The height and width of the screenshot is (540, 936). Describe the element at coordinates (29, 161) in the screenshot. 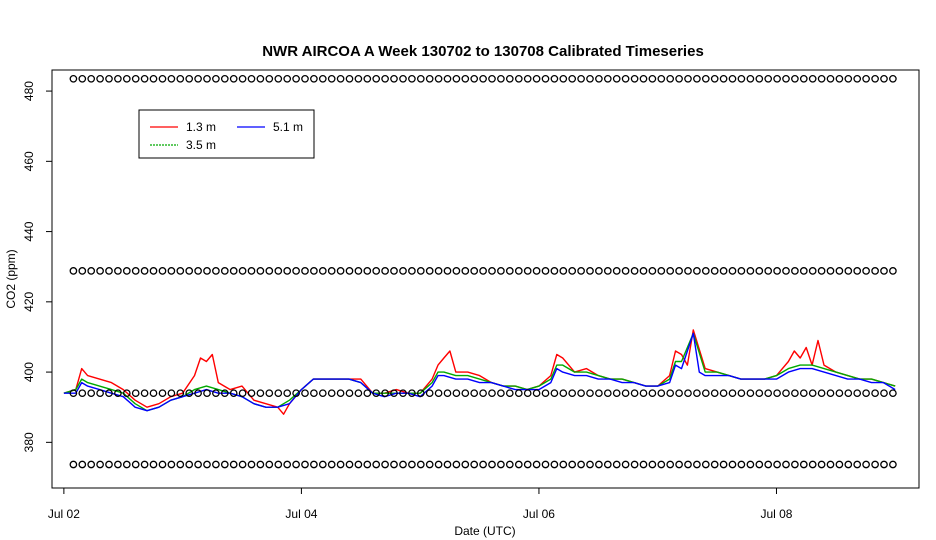

I see `y-tick-label: 460` at that location.